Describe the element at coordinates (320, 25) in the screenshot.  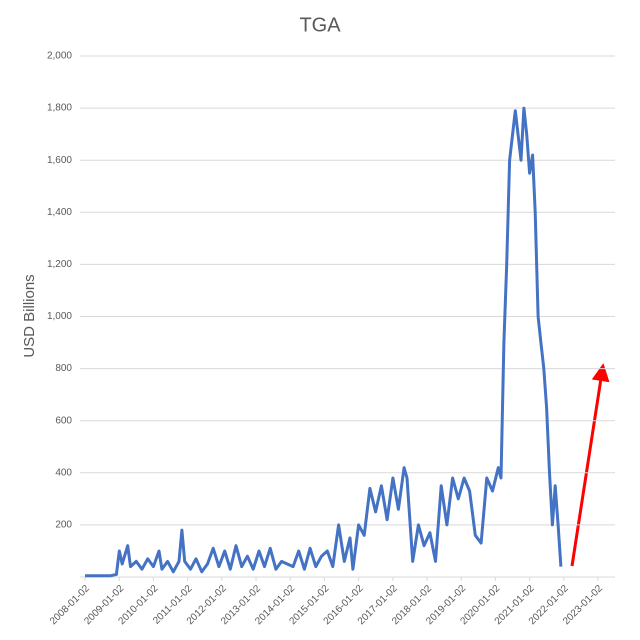
I see `chart-title: TGA` at that location.